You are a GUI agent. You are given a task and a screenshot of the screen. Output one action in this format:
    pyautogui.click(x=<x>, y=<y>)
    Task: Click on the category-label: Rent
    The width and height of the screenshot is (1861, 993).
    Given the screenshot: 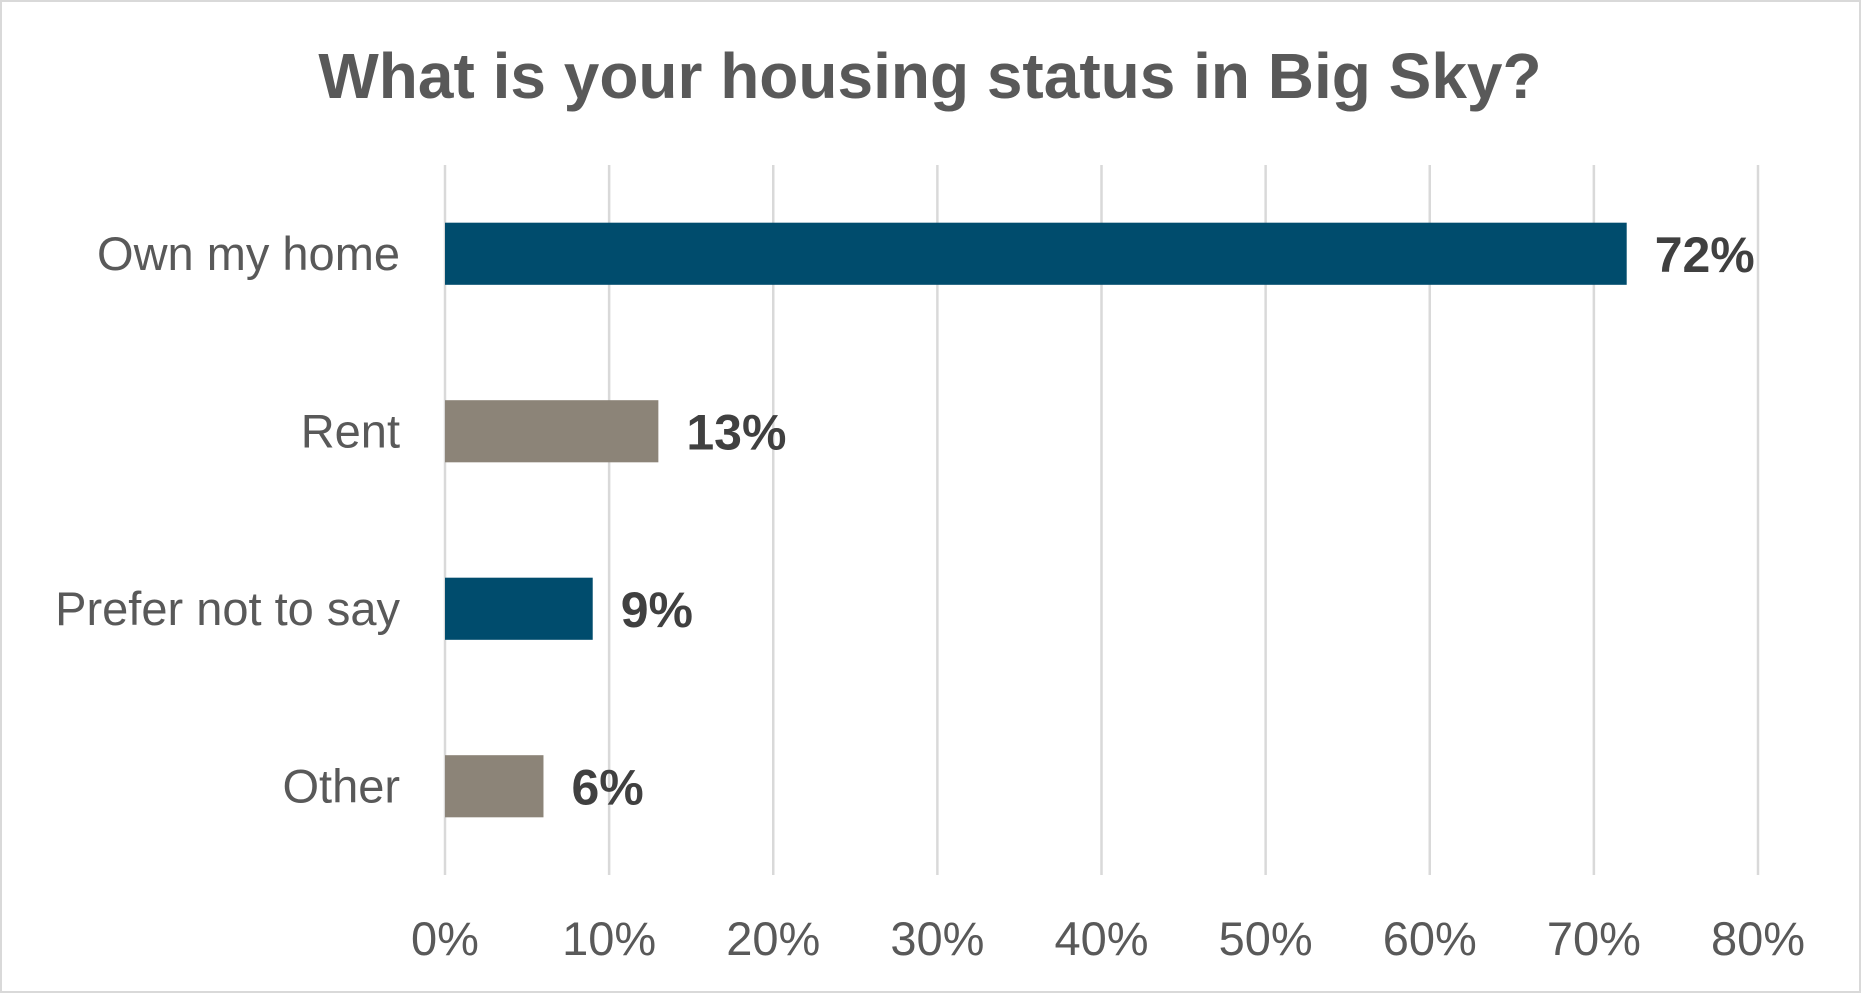 What is the action you would take?
    pyautogui.click(x=350, y=430)
    